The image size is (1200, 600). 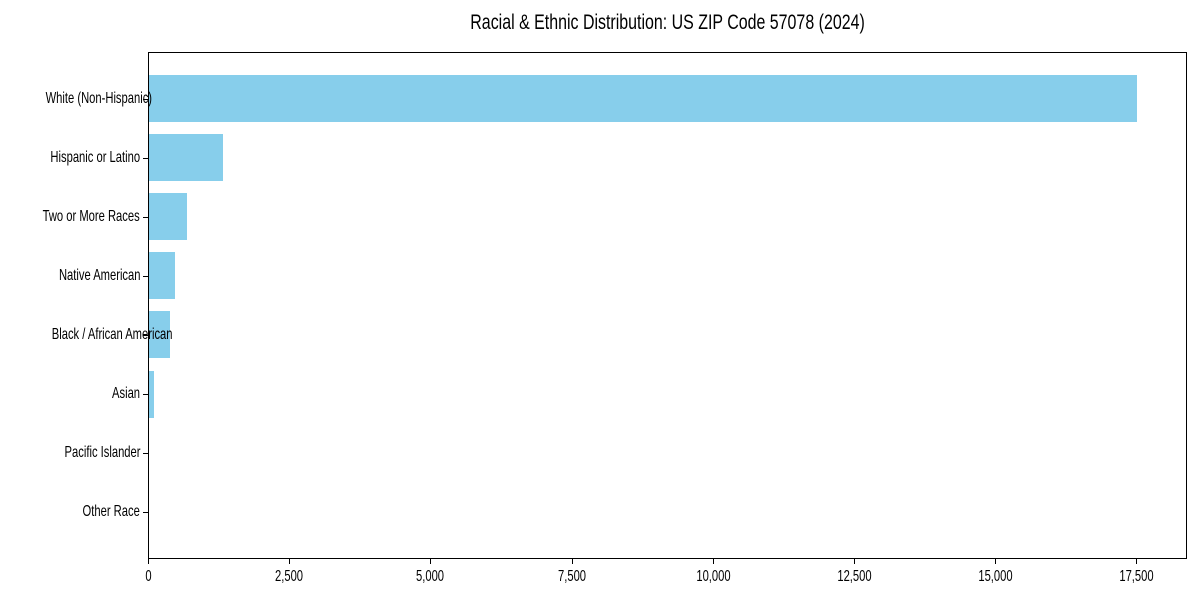 I want to click on bar-native-american, so click(x=162, y=275).